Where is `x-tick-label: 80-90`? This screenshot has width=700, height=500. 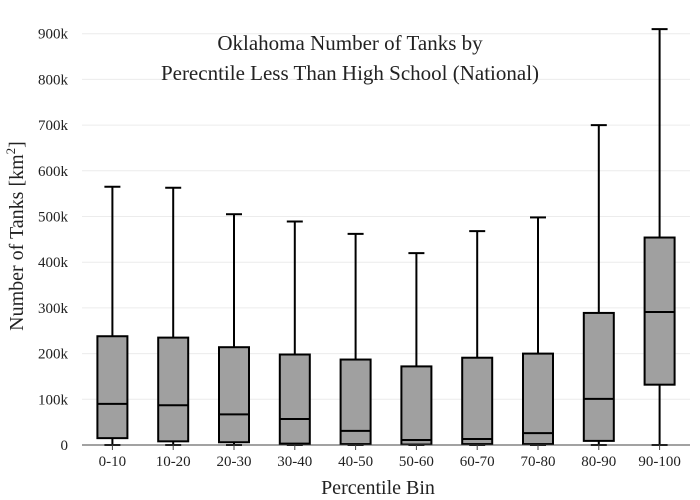
x-tick-label: 80-90 is located at coordinates (598, 462).